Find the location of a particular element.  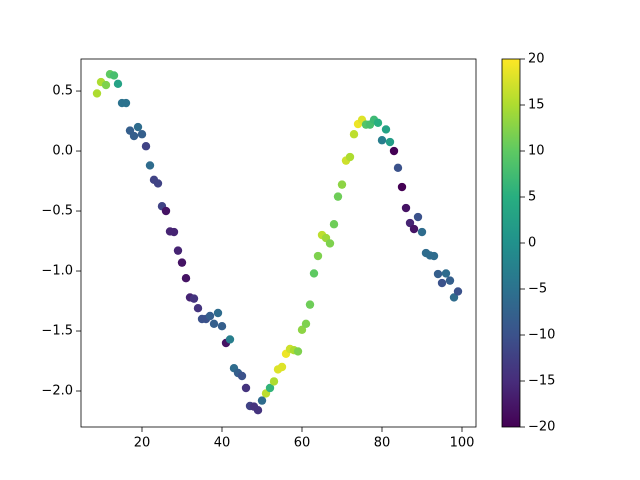

colorbar-tick-label: −15 is located at coordinates (541, 381).